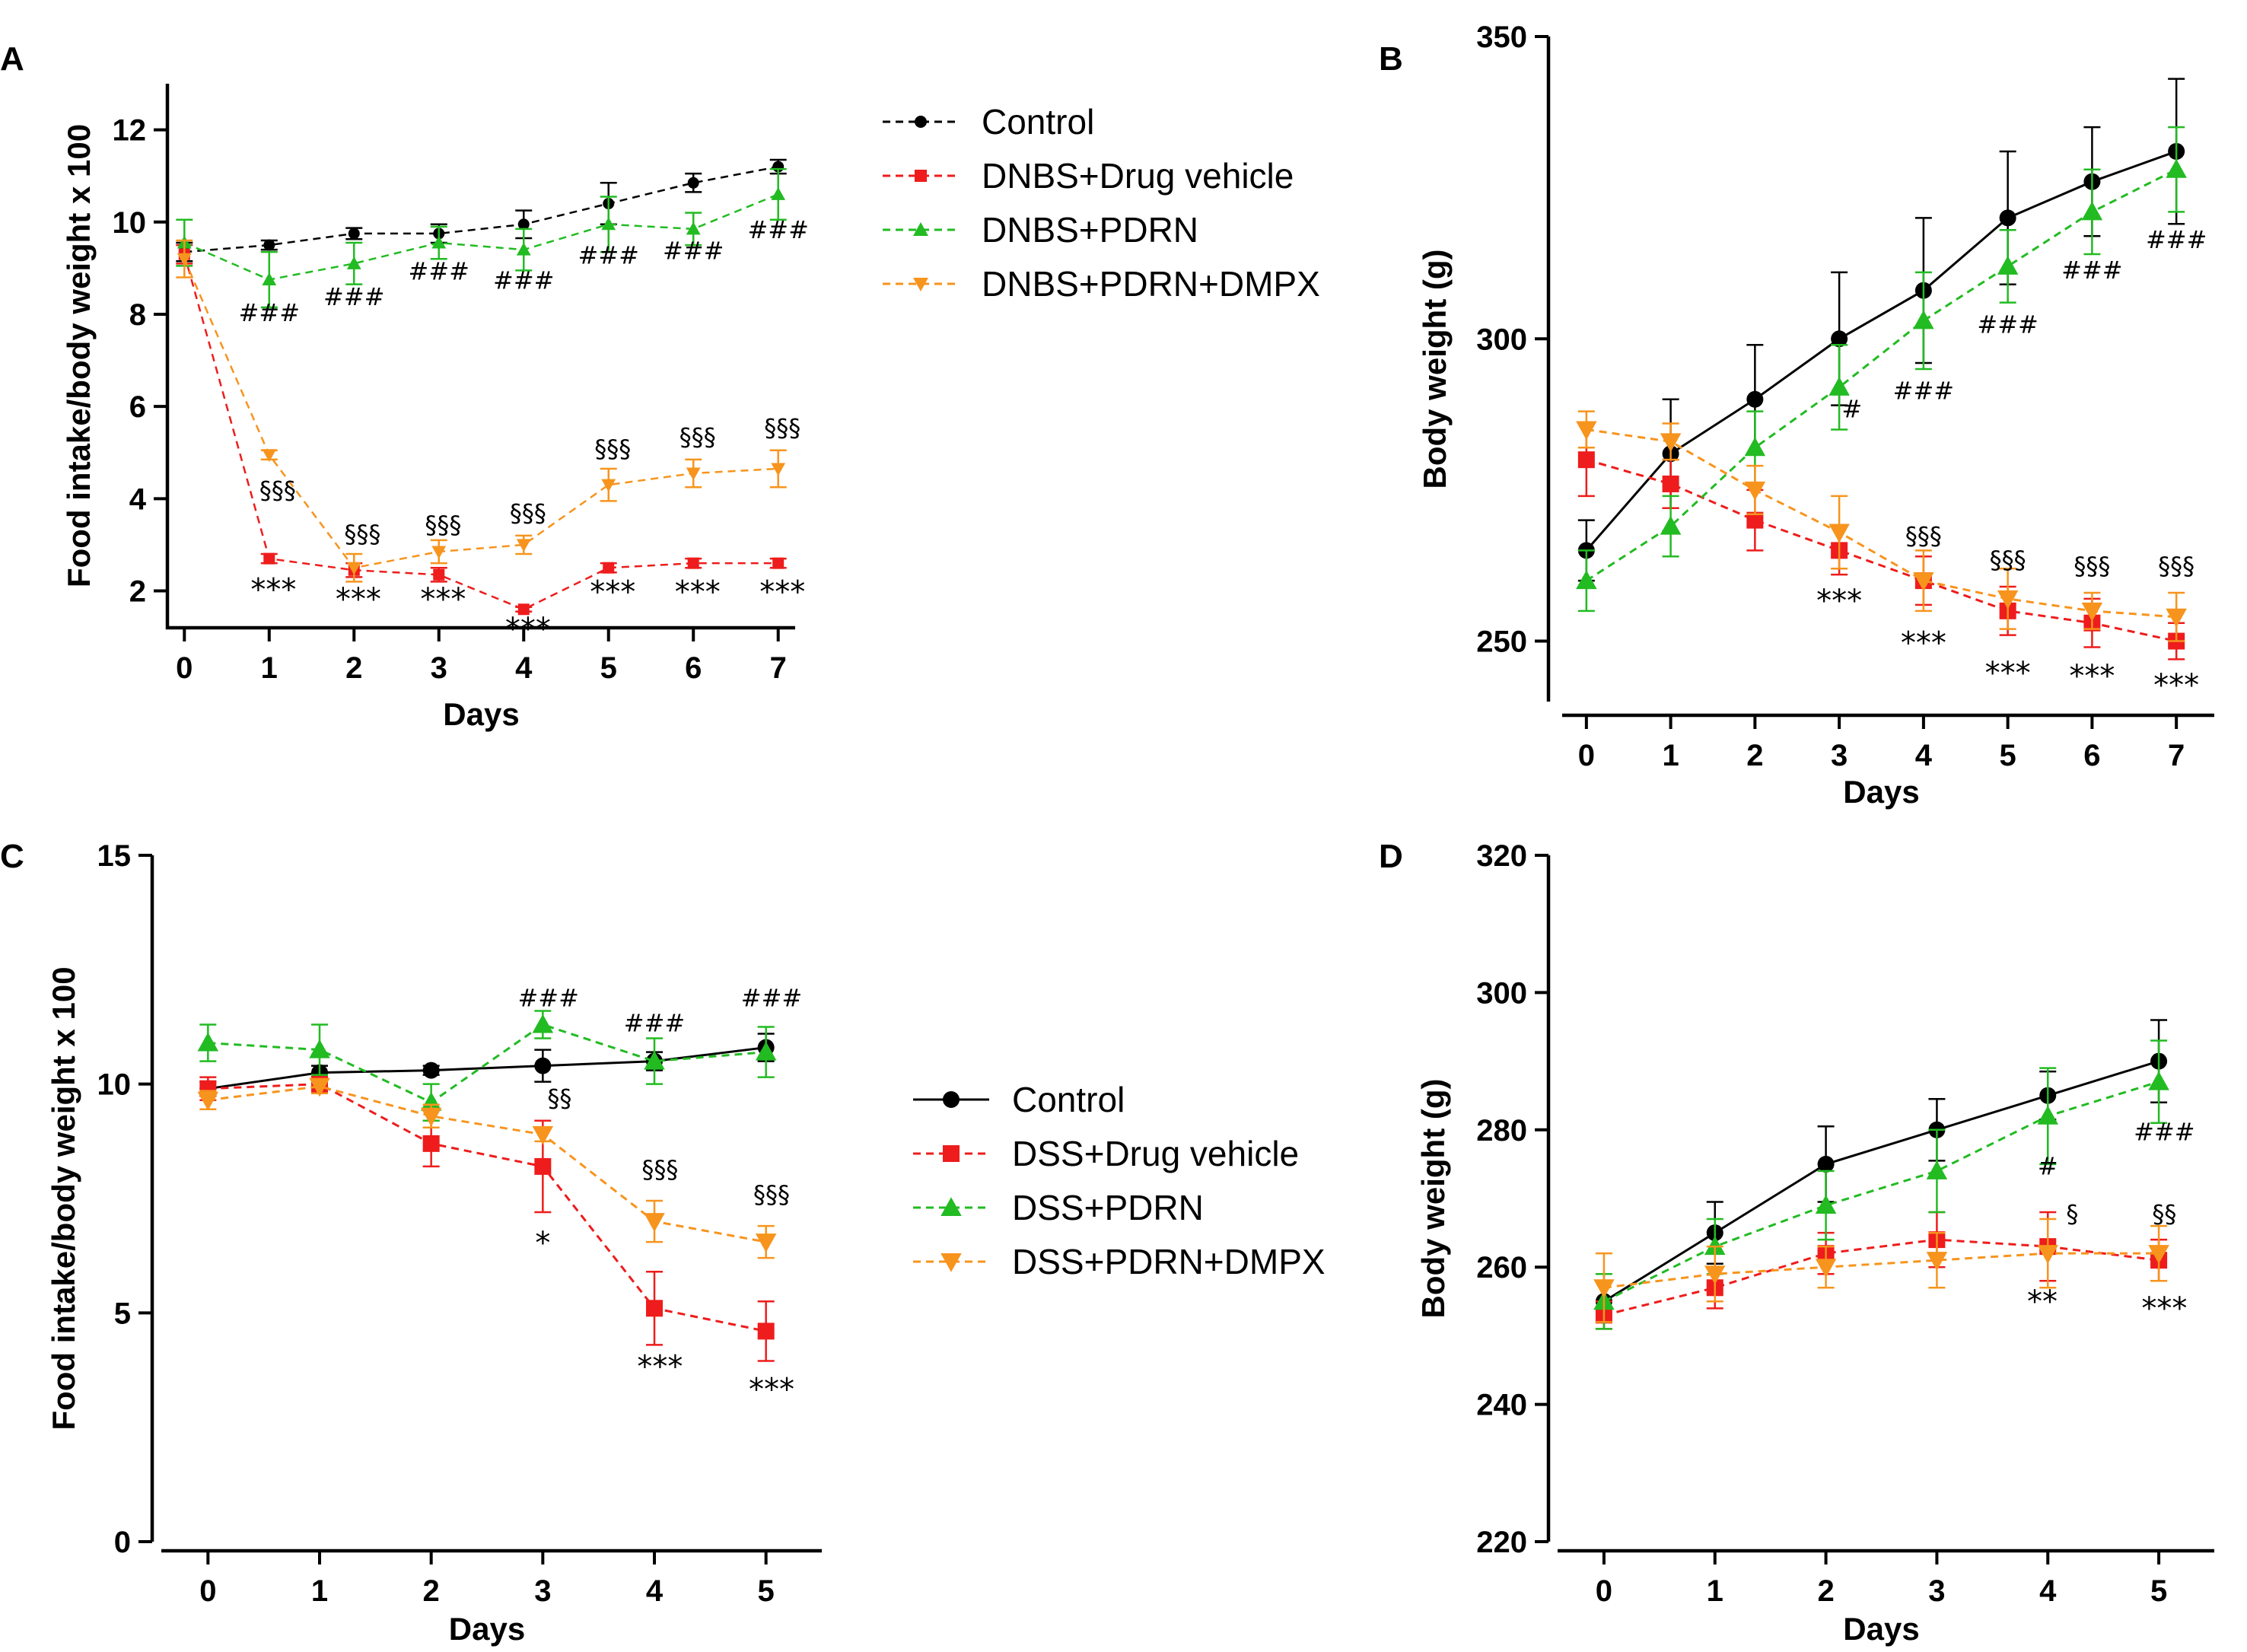 The height and width of the screenshot is (1652, 2247). I want to click on axis-lines, so click(480, 357).